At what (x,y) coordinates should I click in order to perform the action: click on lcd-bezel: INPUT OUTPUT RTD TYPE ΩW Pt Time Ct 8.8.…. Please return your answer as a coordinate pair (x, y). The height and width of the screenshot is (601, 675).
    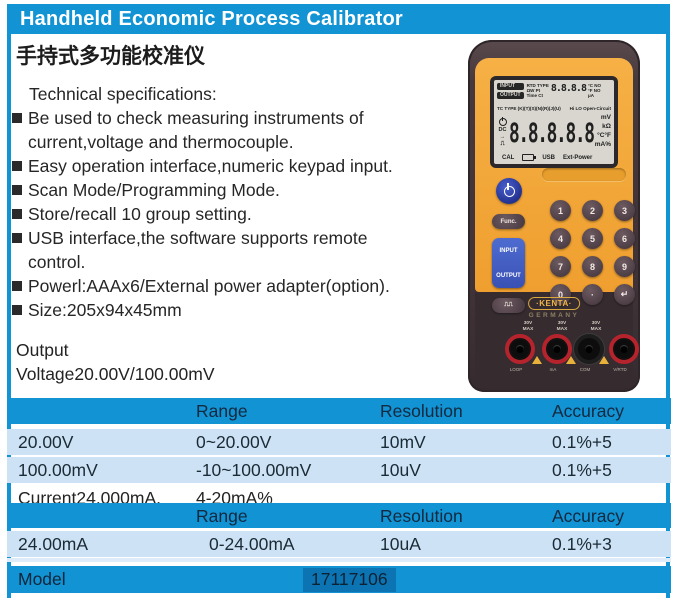
    Looking at the image, I should click on (554, 122).